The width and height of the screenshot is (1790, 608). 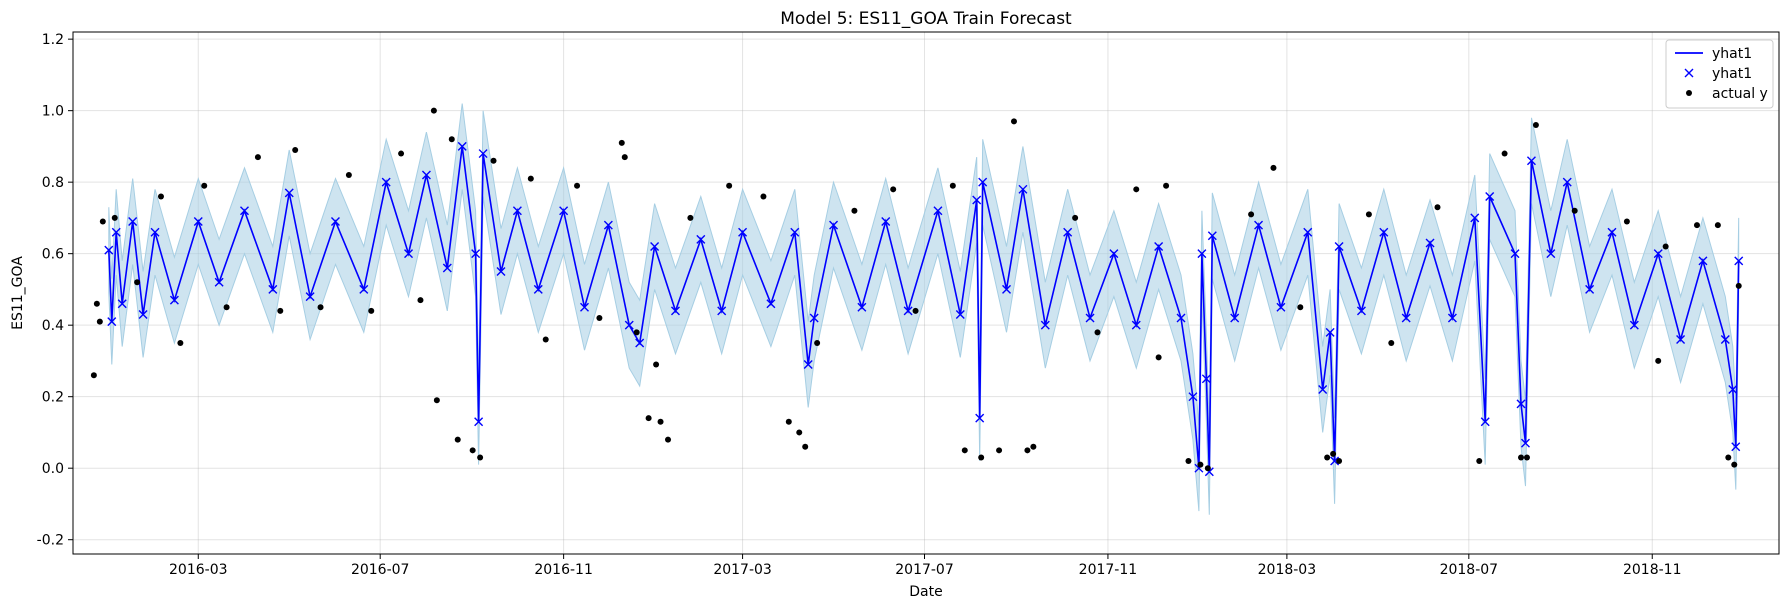 What do you see at coordinates (53, 112) in the screenshot?
I see `y-tick-label: 1.0` at bounding box center [53, 112].